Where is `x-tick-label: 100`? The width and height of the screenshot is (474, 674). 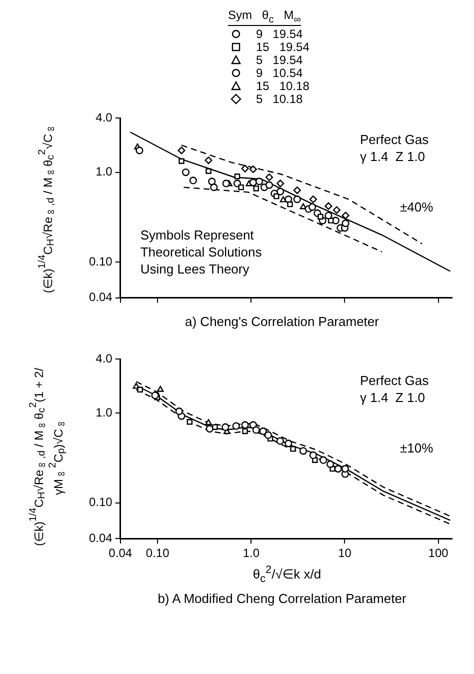 x-tick-label: 100 is located at coordinates (438, 553).